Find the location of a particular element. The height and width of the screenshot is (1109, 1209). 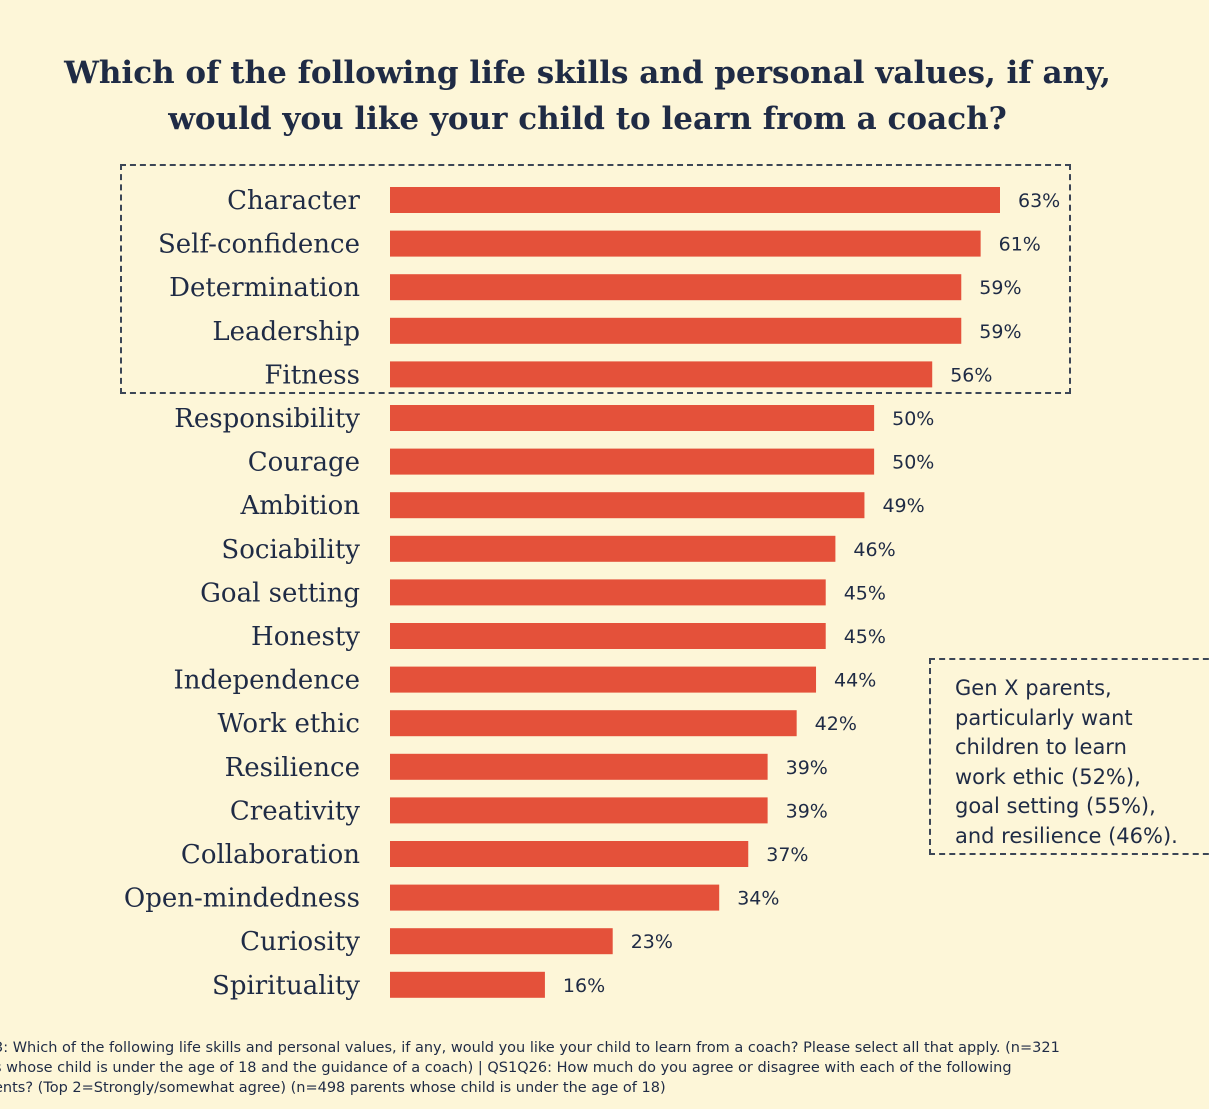

bar-curiosity is located at coordinates (501, 941).